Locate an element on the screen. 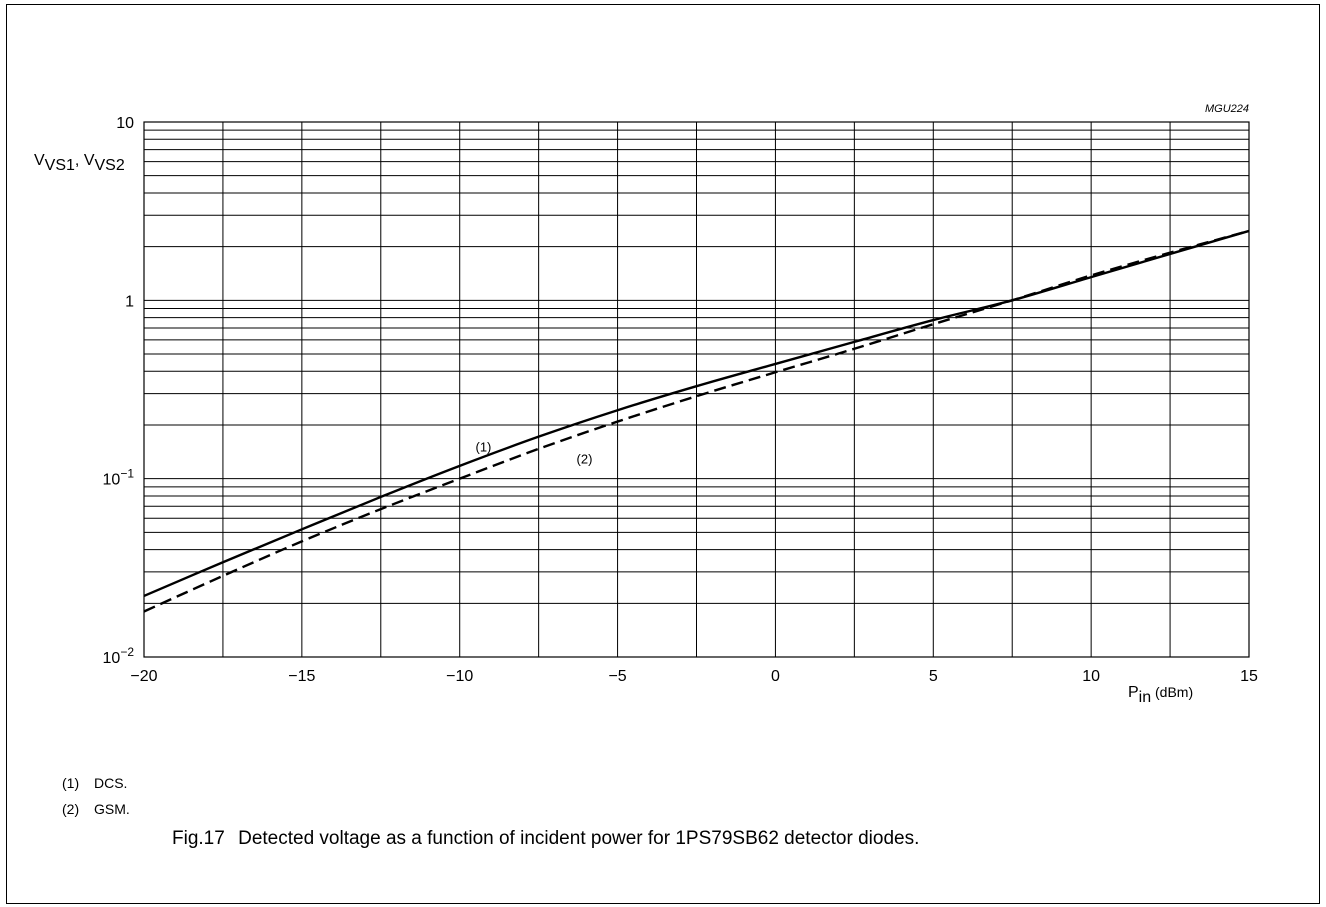  y-tick-label: 10⁻¹ is located at coordinates (119, 478).